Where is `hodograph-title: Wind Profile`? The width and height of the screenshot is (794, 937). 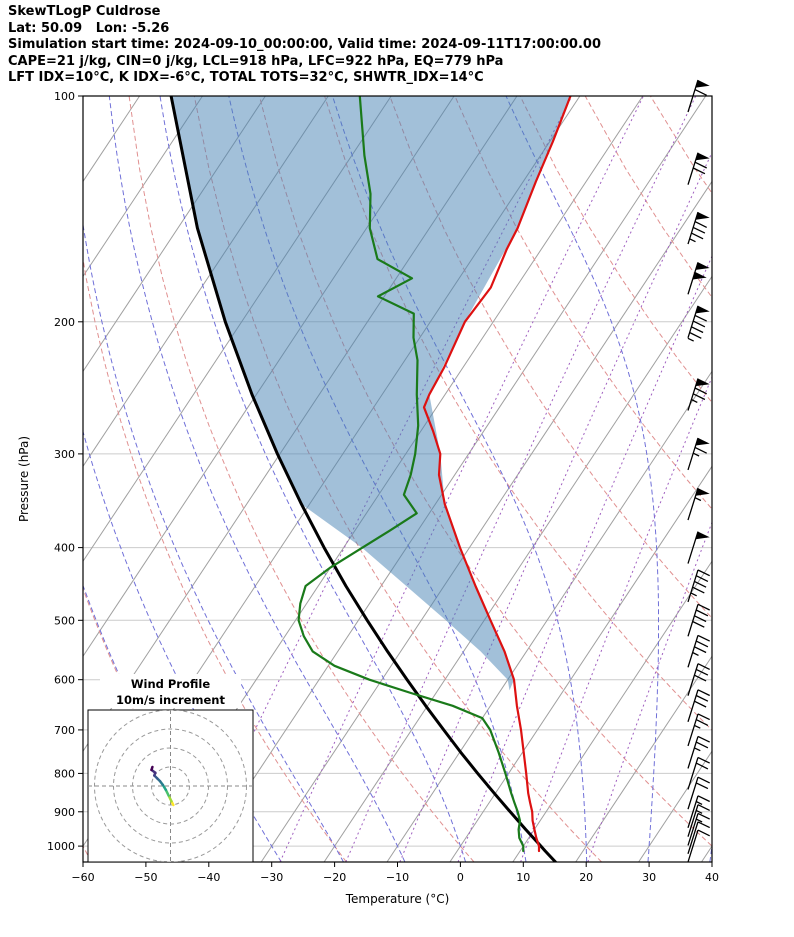
hodograph-title: Wind Profile is located at coordinates (171, 684).